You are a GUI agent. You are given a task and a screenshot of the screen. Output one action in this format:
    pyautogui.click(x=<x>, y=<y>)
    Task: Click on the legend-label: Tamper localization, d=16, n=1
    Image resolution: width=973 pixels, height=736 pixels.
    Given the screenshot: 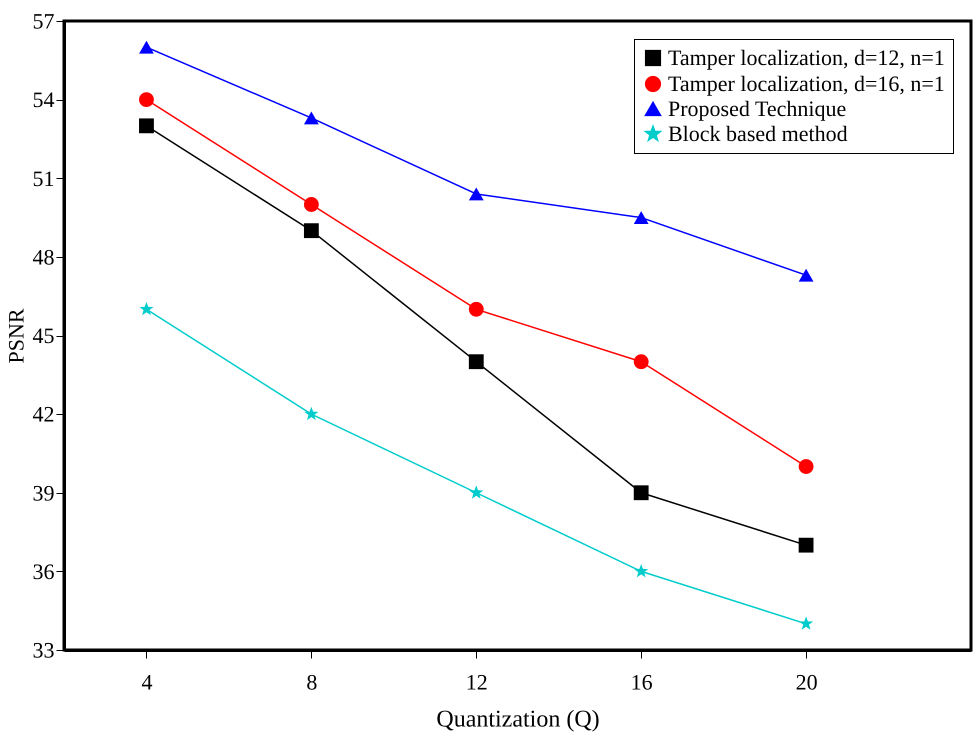 What is the action you would take?
    pyautogui.click(x=806, y=83)
    